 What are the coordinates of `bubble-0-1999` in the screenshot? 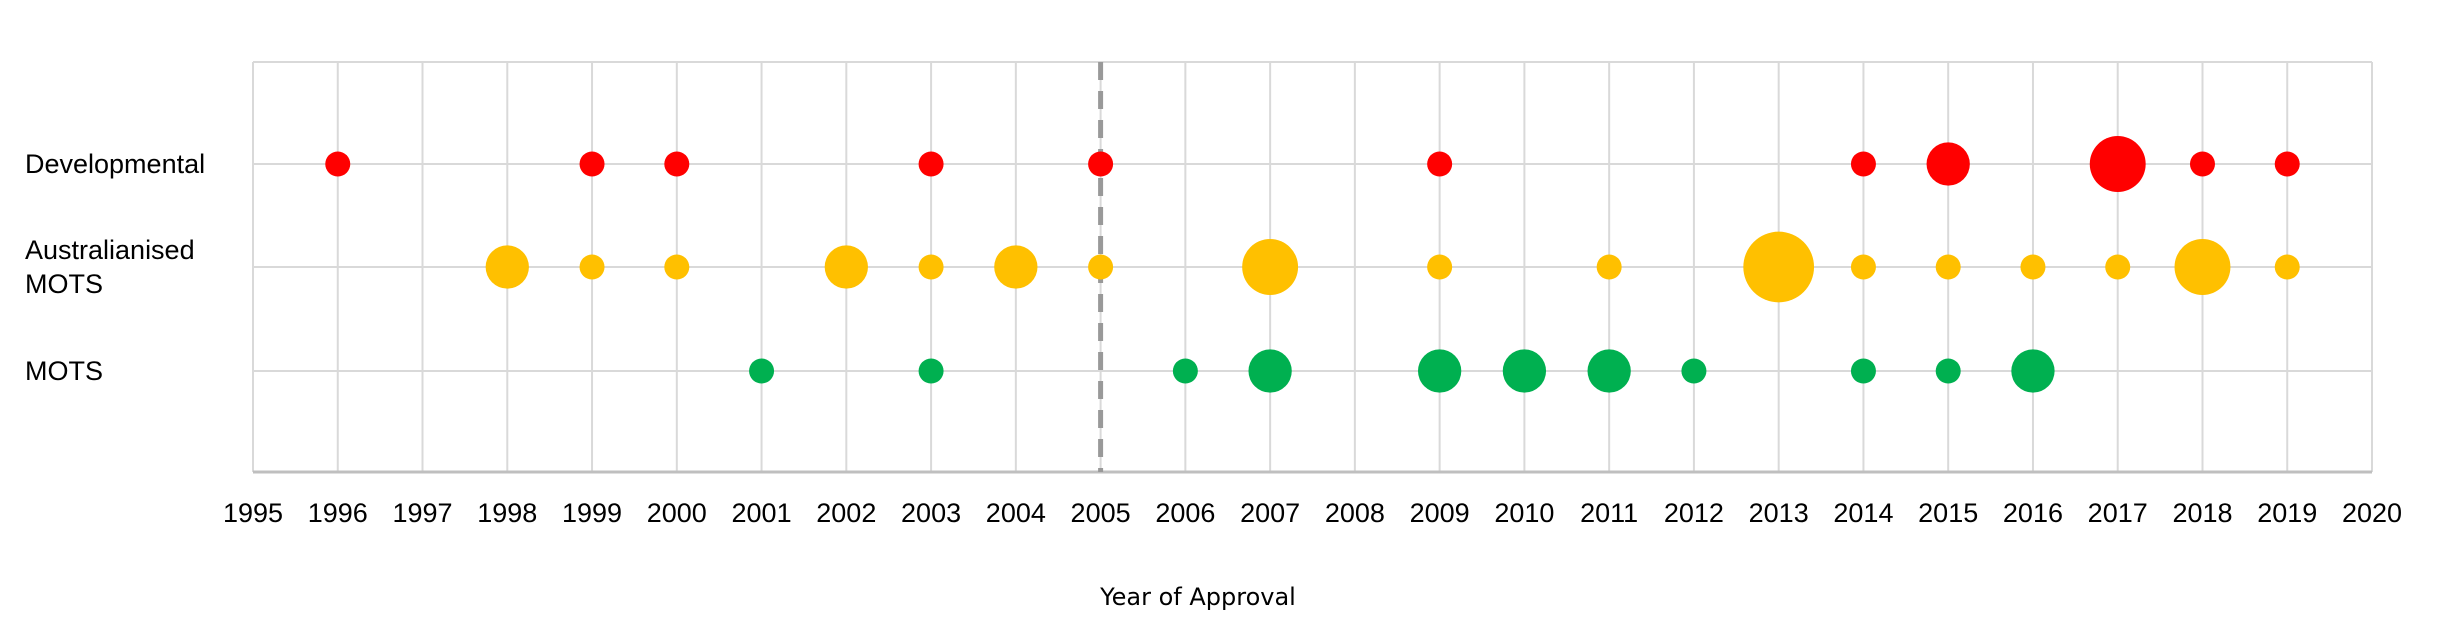 It's located at (592, 164).